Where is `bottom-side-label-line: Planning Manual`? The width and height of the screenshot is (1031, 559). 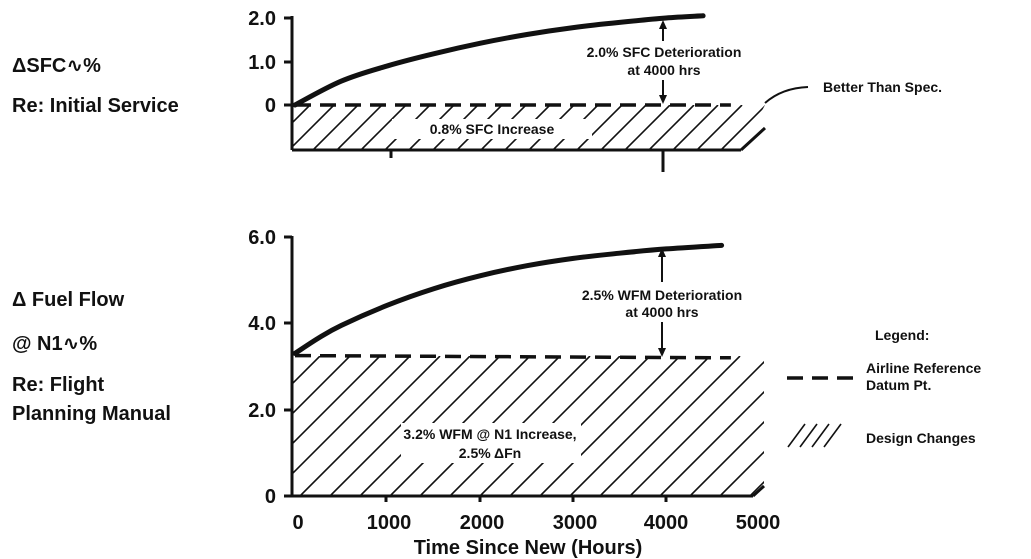 bottom-side-label-line: Planning Manual is located at coordinates (91, 414).